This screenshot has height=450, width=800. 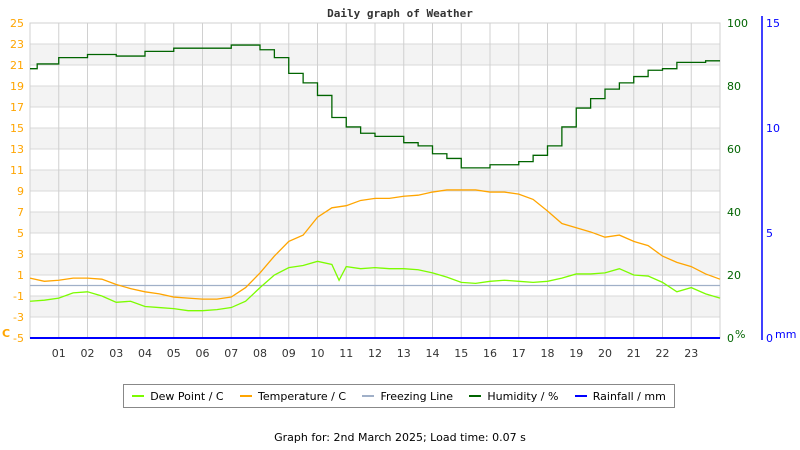 I want to click on rainfall-tick-label: 15, so click(x=773, y=23).